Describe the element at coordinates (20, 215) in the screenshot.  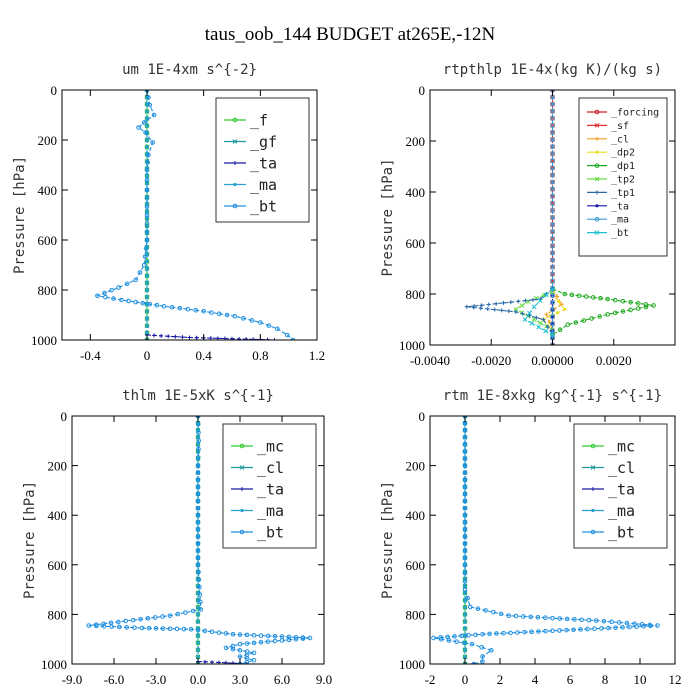
I see `y-axis-label: Pressure [hPa]` at that location.